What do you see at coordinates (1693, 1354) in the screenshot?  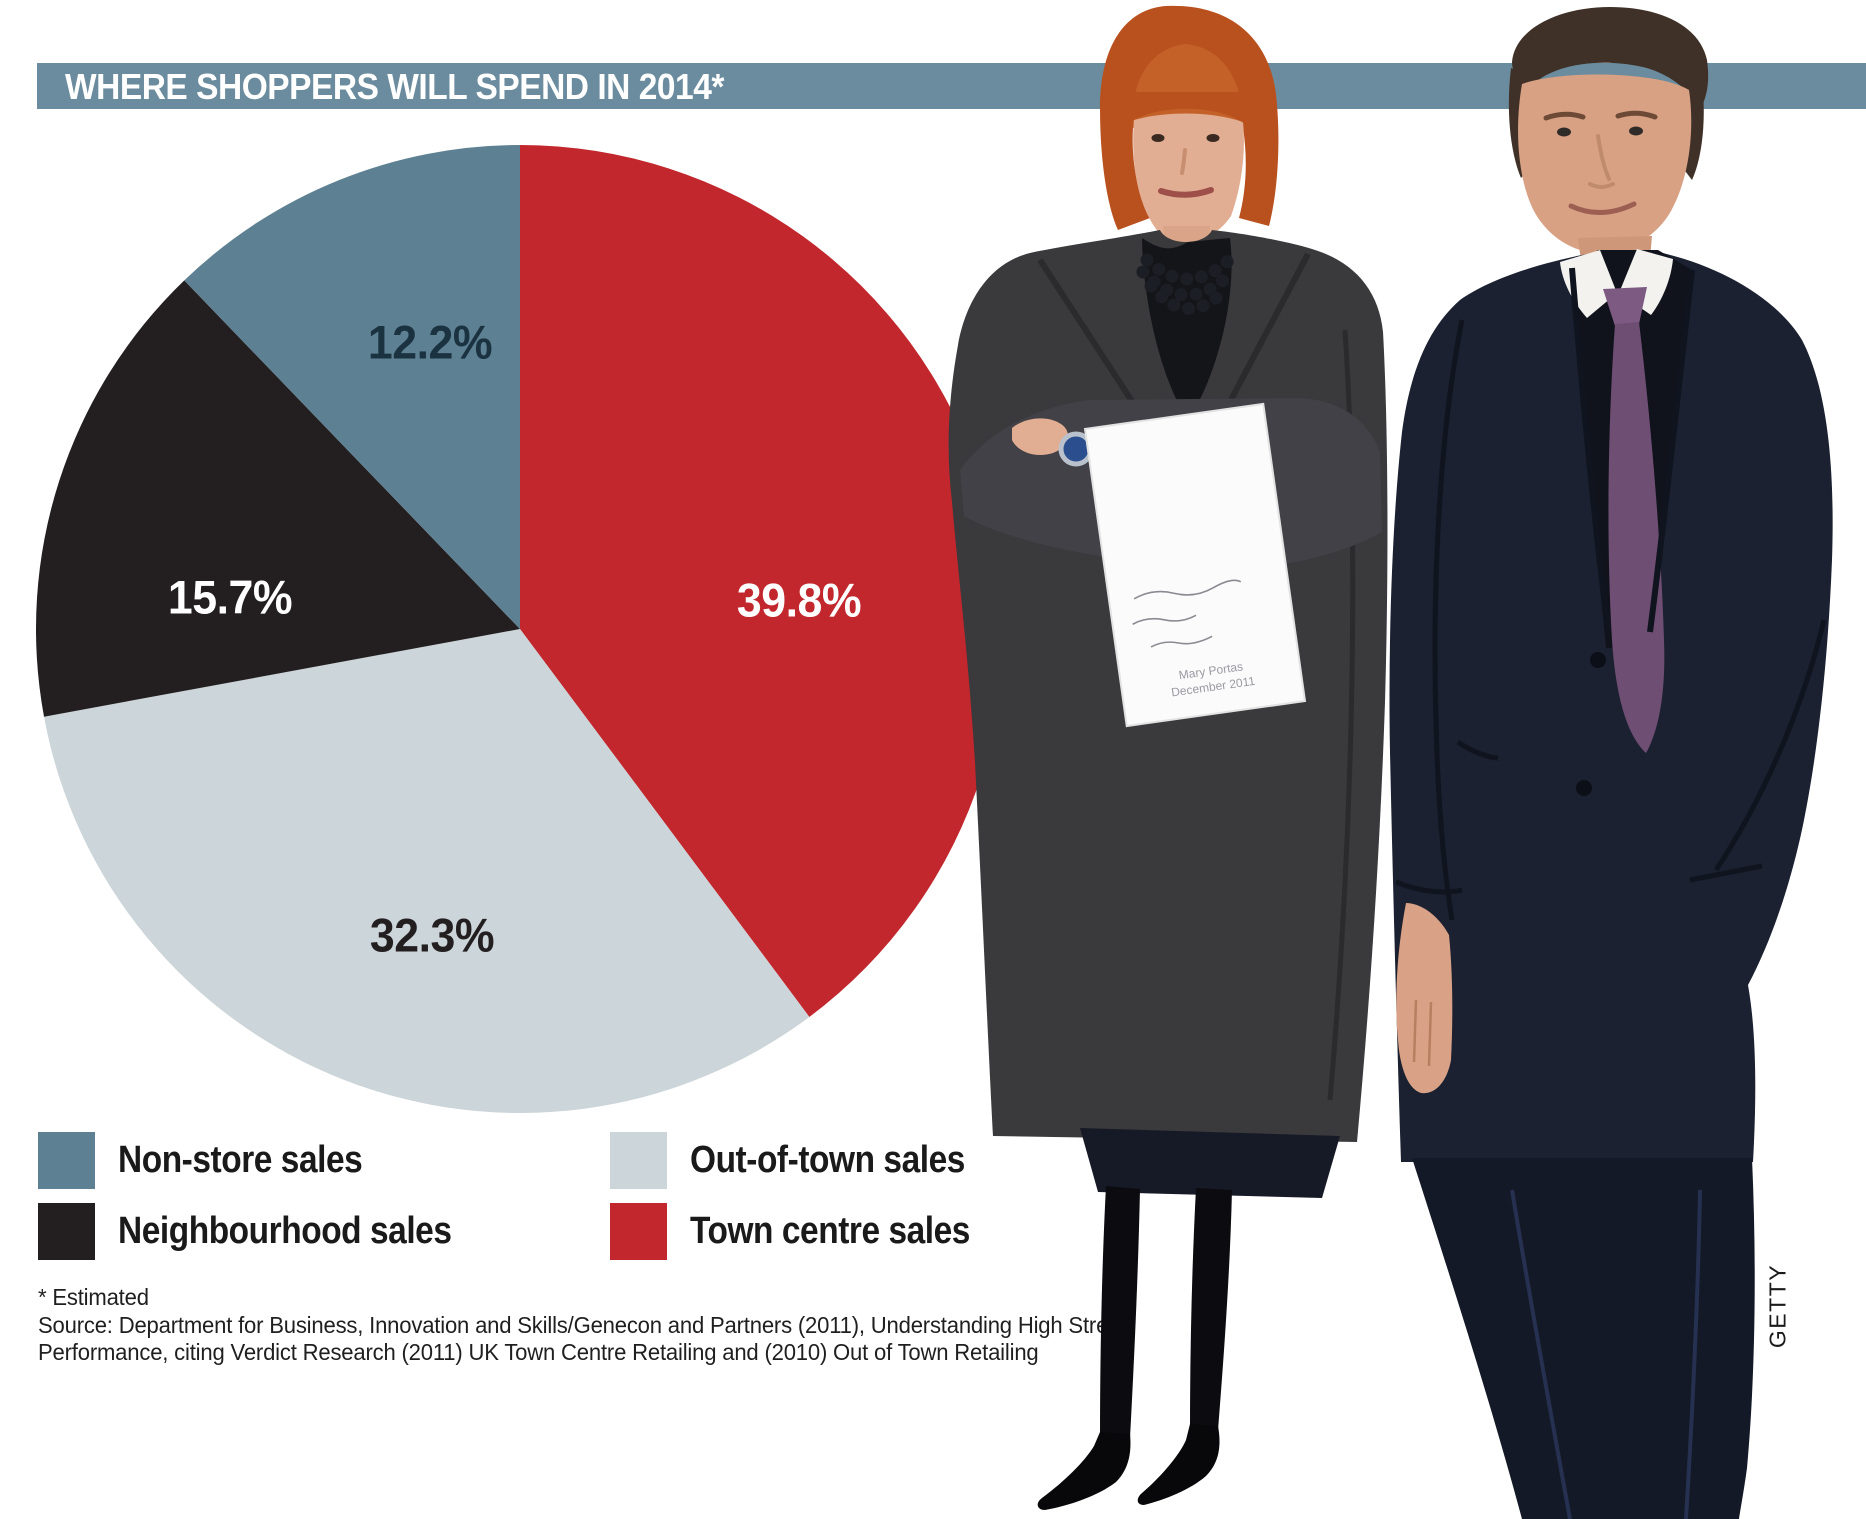 I see `cameron-trouser-crease-right` at bounding box center [1693, 1354].